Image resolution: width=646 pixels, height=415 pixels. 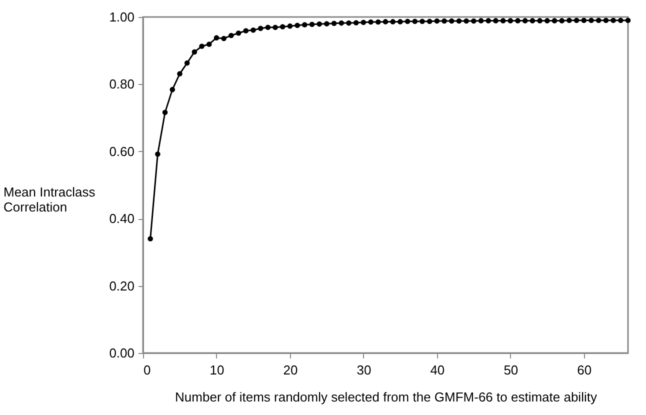 What do you see at coordinates (437, 370) in the screenshot?
I see `x-tick-label: 40` at bounding box center [437, 370].